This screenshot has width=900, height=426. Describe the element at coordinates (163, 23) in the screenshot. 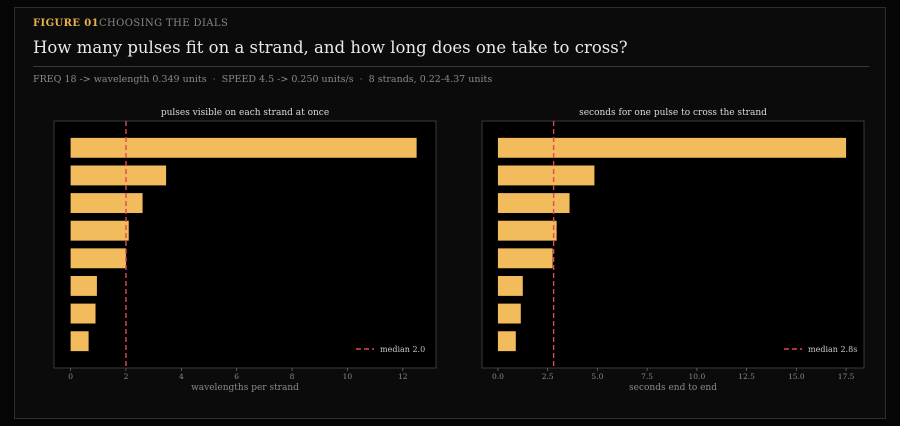

I see `section-label: CHOOSING THE DIALS` at that location.